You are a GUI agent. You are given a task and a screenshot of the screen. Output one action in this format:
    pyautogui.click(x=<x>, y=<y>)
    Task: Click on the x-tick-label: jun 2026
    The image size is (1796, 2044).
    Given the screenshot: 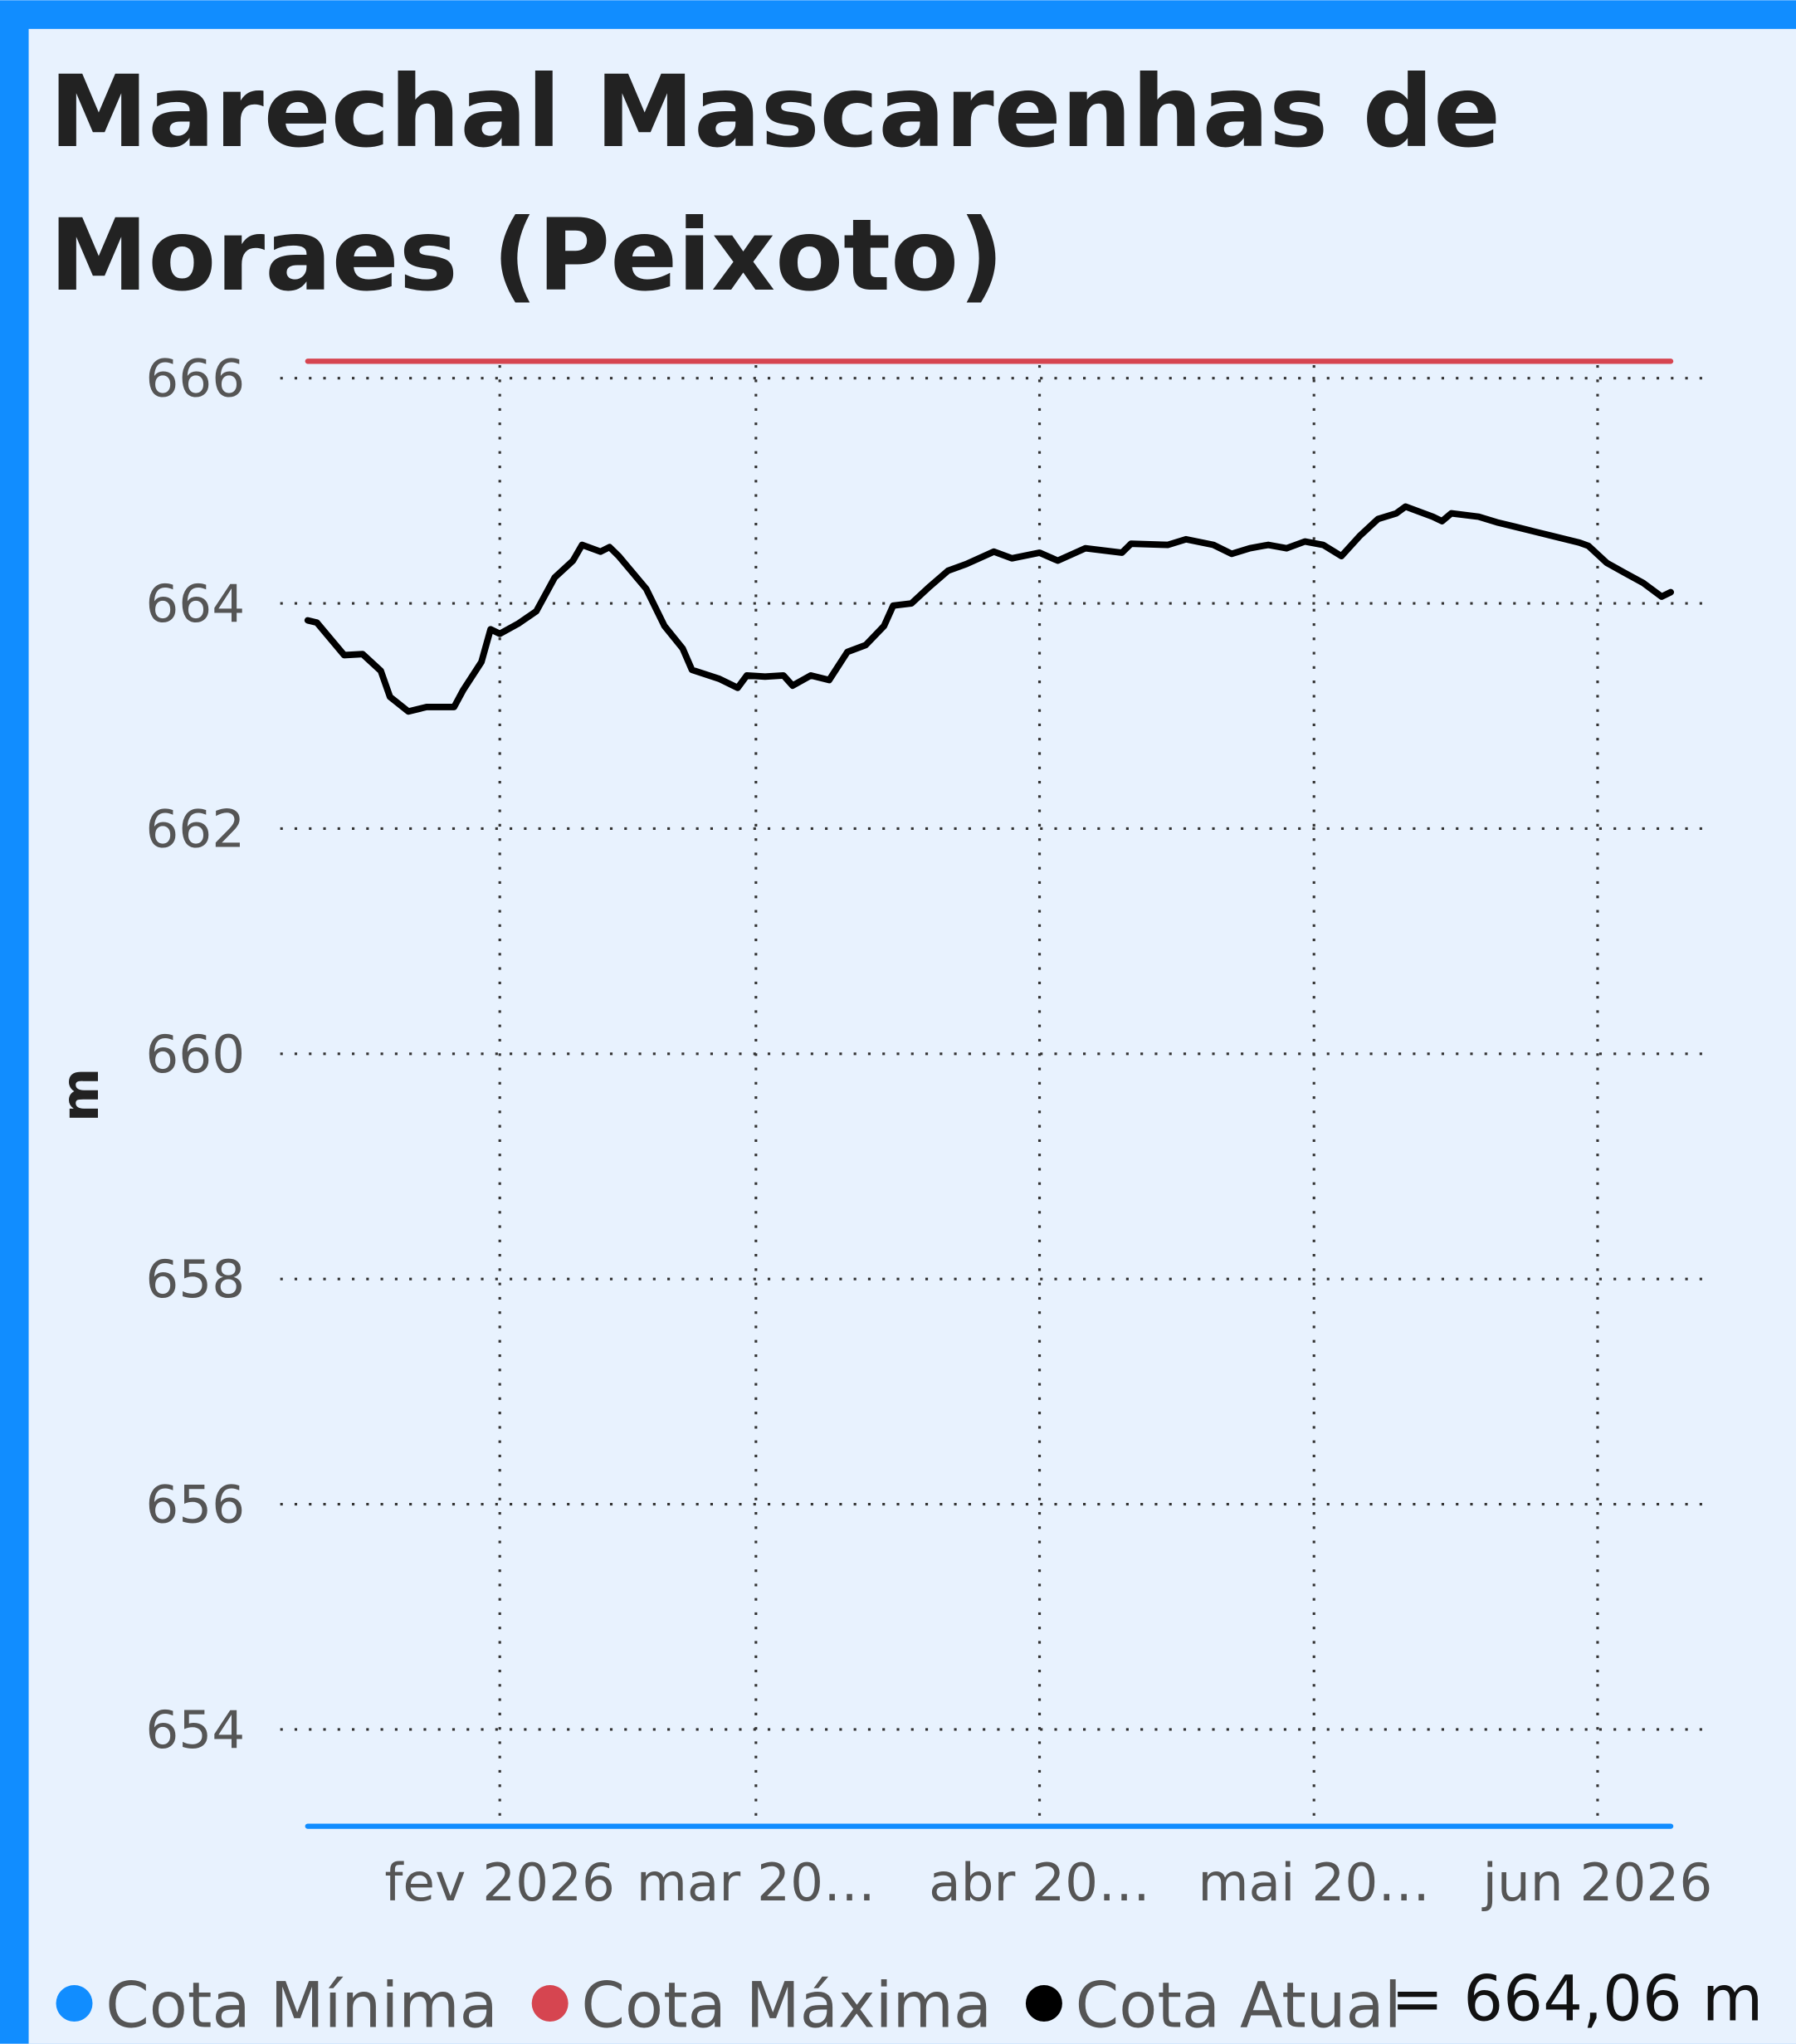 What is the action you would take?
    pyautogui.click(x=1597, y=1882)
    